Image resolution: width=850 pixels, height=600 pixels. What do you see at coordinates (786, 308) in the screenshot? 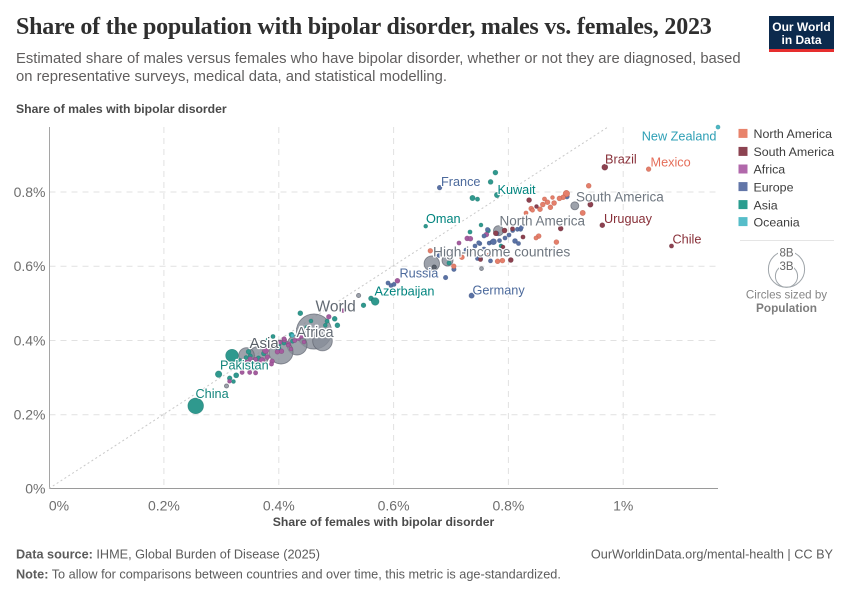
I see `svg-text: Population` at bounding box center [786, 308].